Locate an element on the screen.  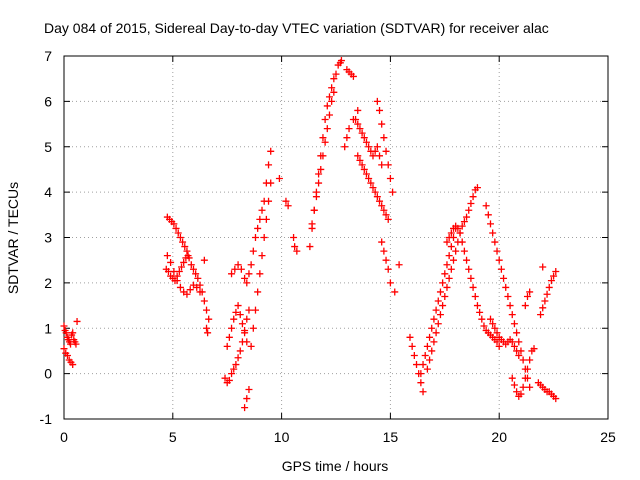
x-tick-label: 10 is located at coordinates (282, 437).